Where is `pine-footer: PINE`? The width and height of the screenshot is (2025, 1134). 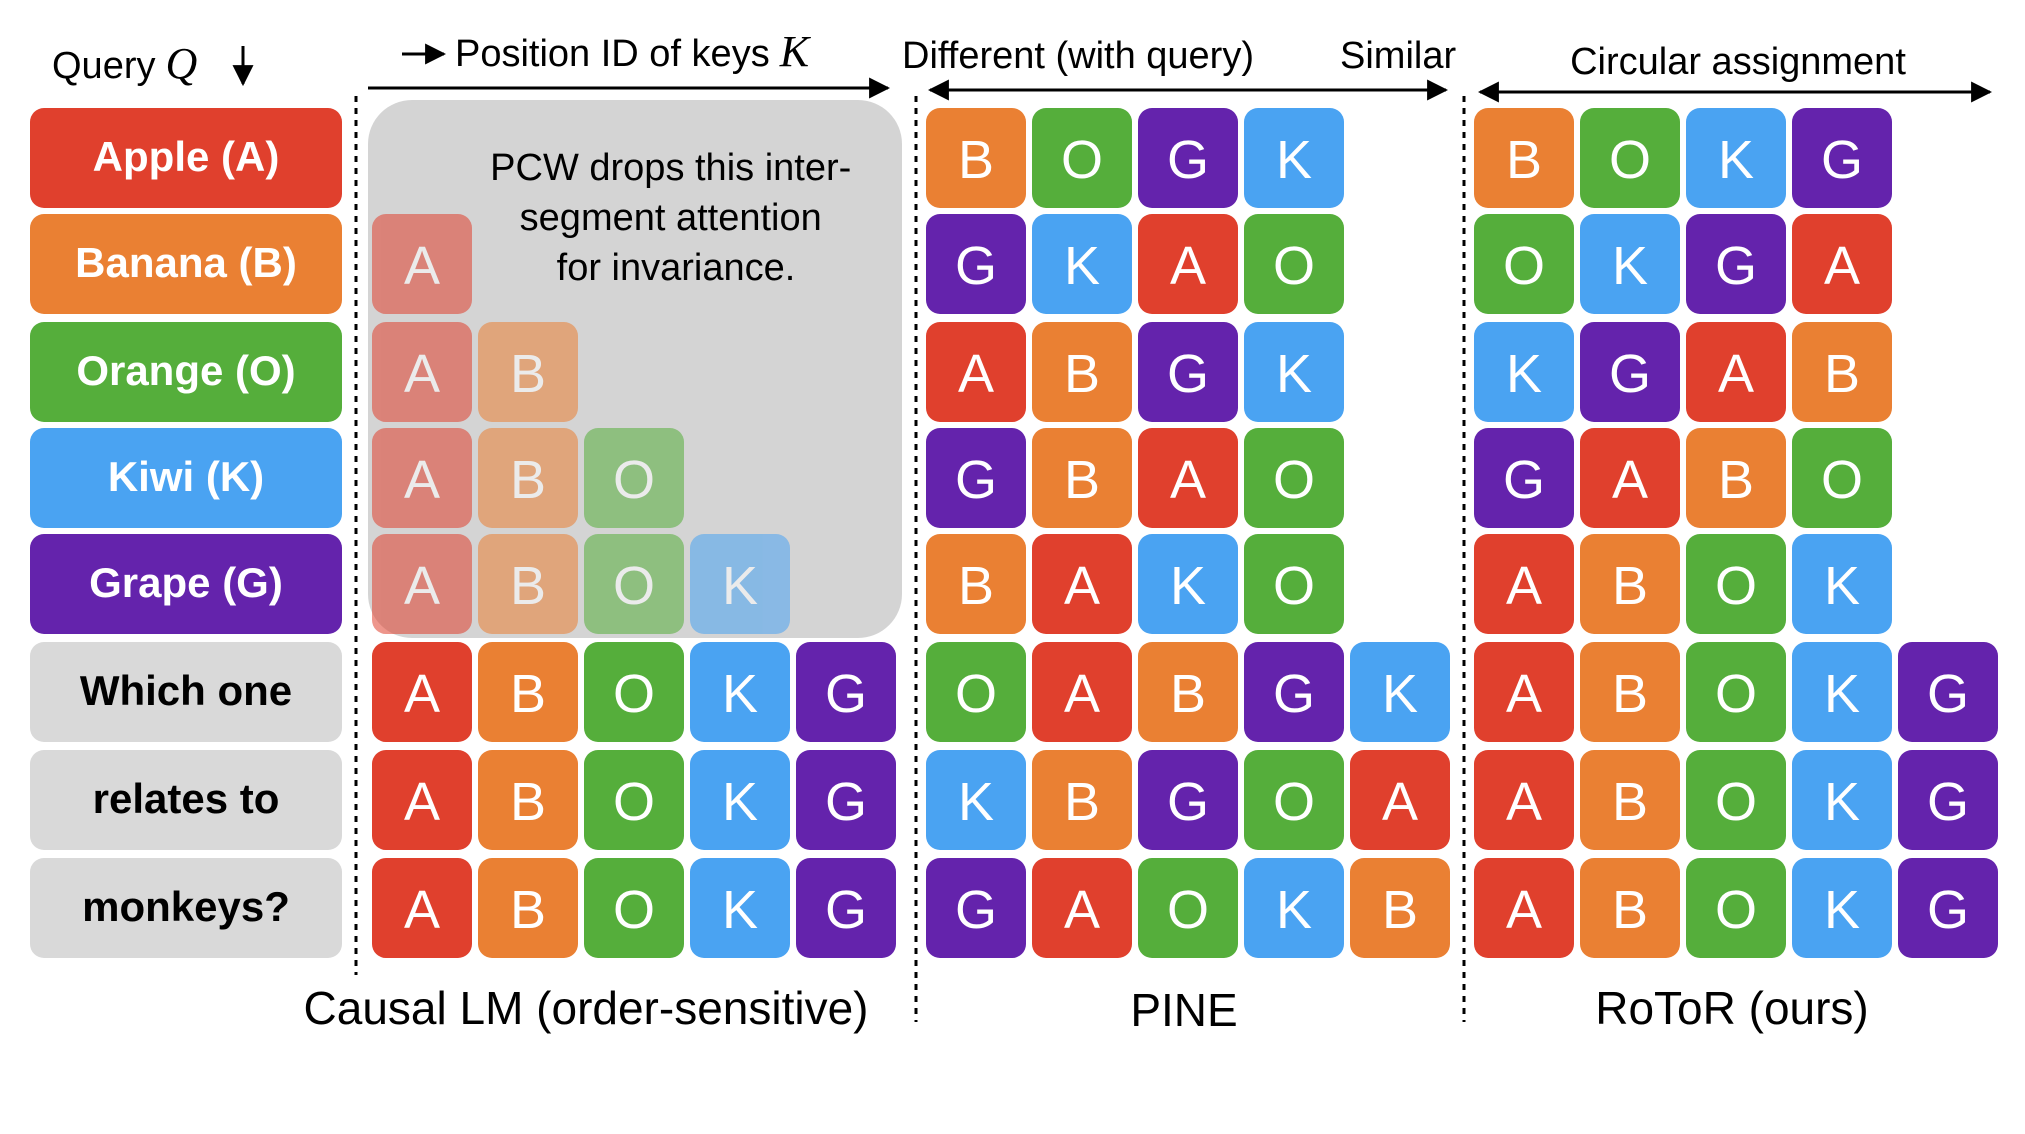
pine-footer: PINE is located at coordinates (1183, 1010).